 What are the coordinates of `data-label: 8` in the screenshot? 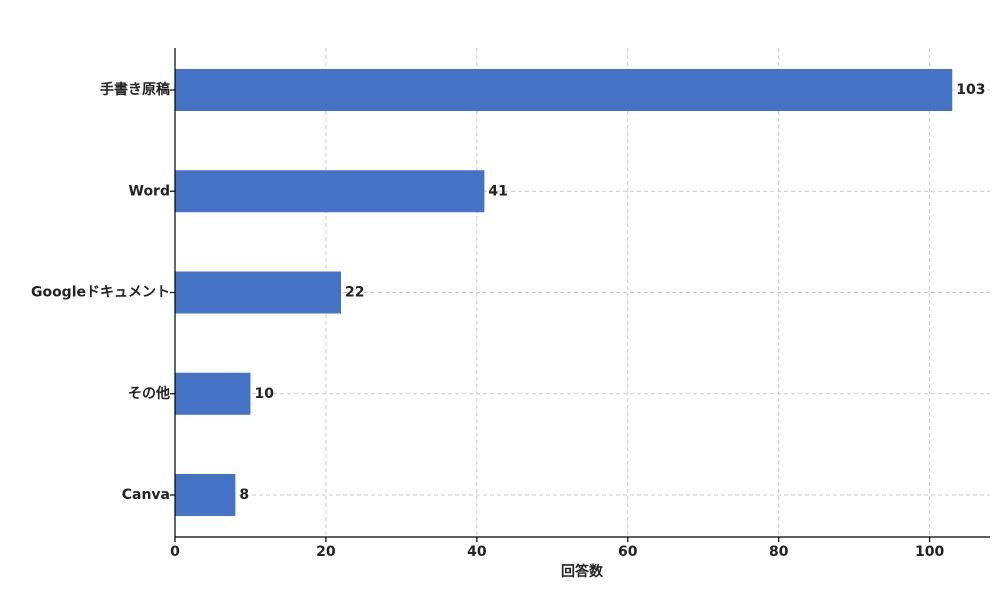 It's located at (244, 495).